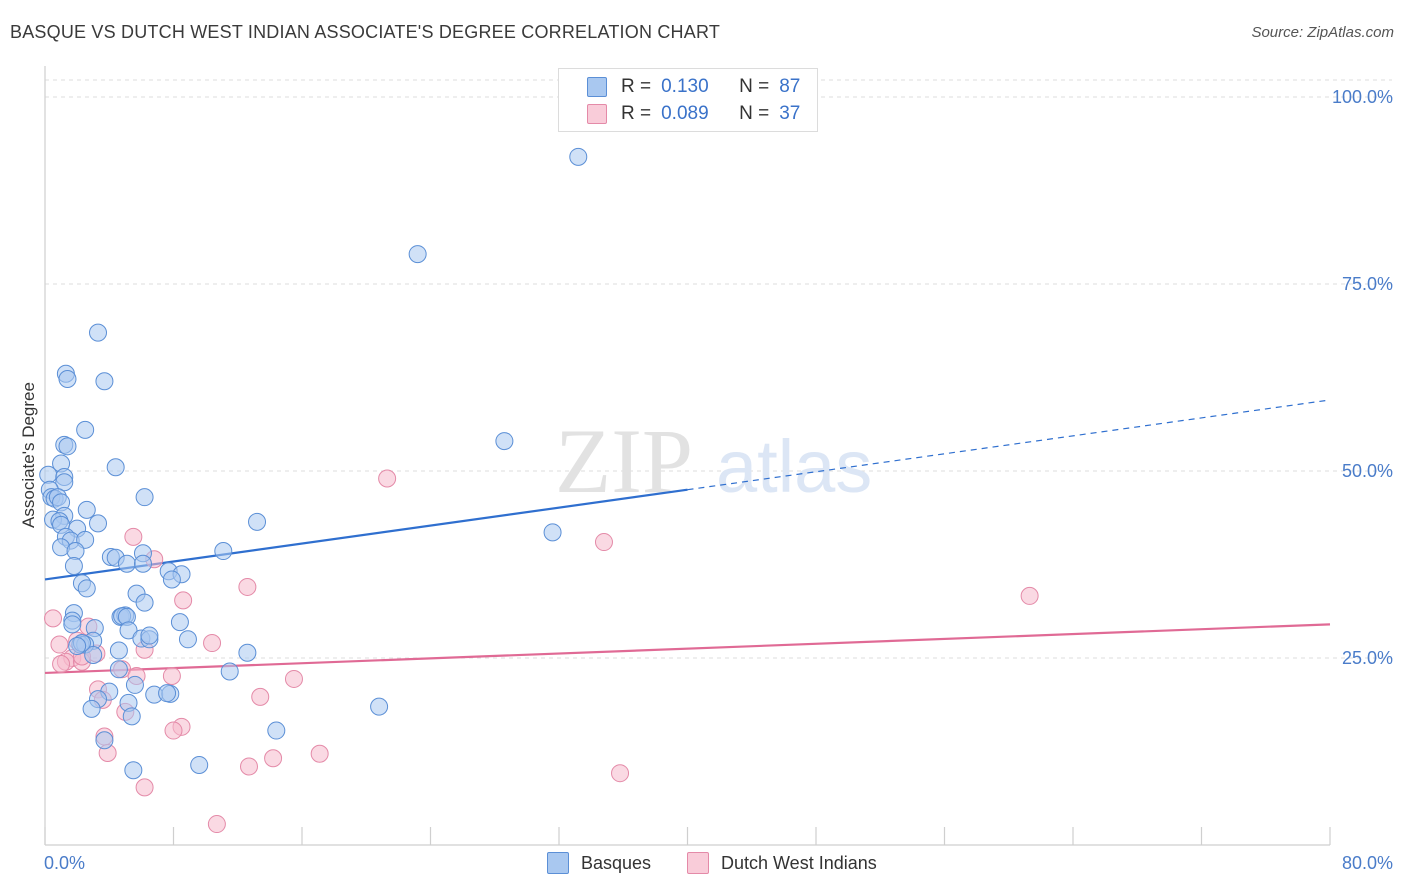  Describe the element at coordinates (1367, 658) in the screenshot. I see `y-tick-label: 25.0%` at that location.